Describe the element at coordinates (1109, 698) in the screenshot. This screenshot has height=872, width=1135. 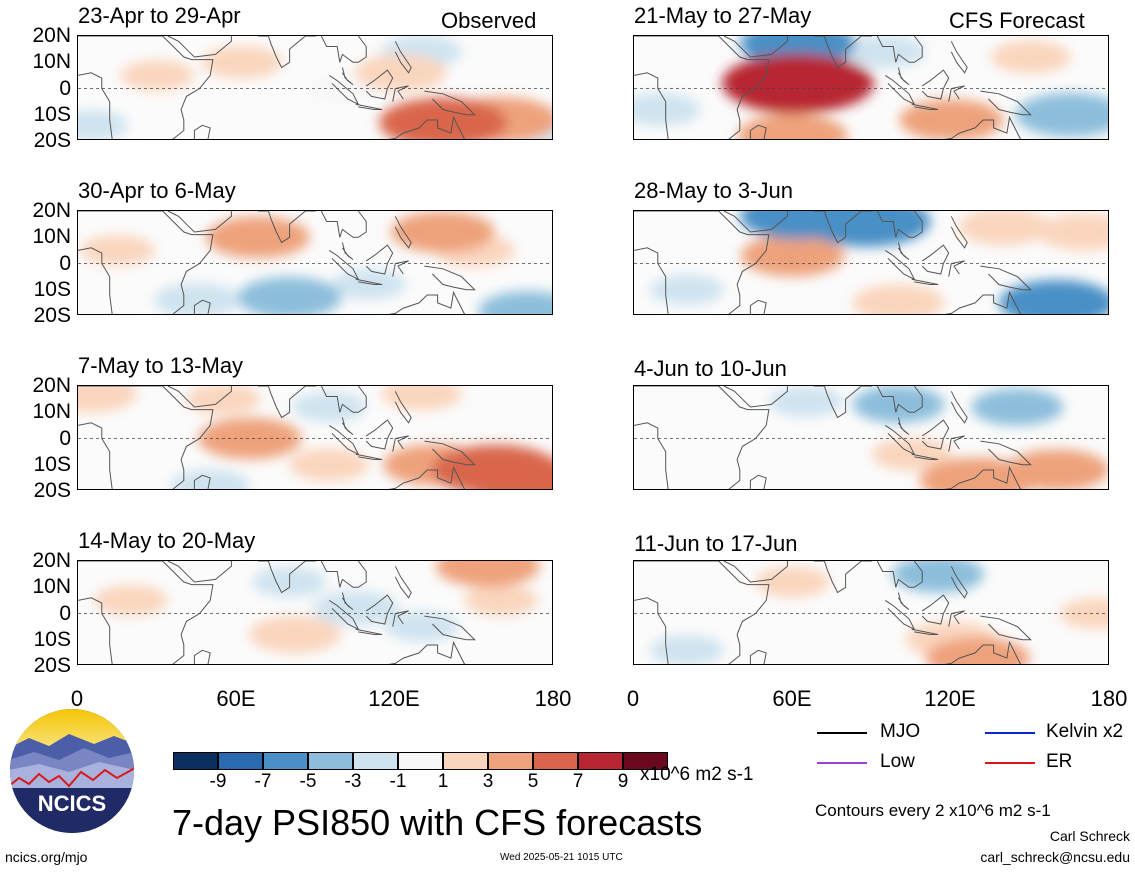
I see `x-tick-label: 180` at that location.